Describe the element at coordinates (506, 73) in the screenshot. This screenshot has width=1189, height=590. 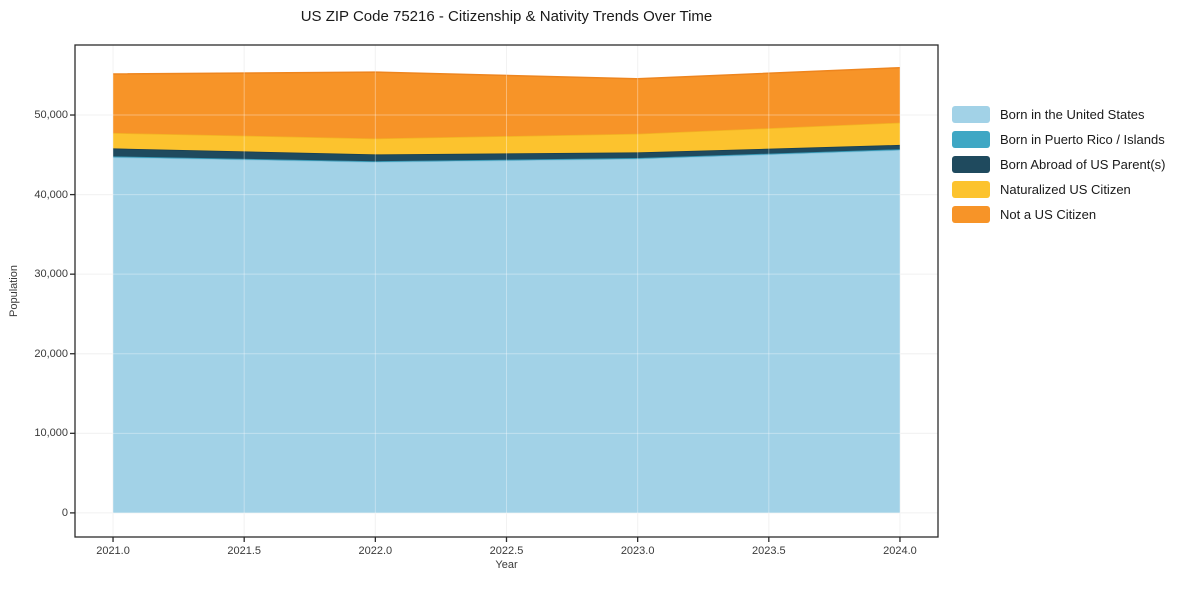
I see `area-top-line` at that location.